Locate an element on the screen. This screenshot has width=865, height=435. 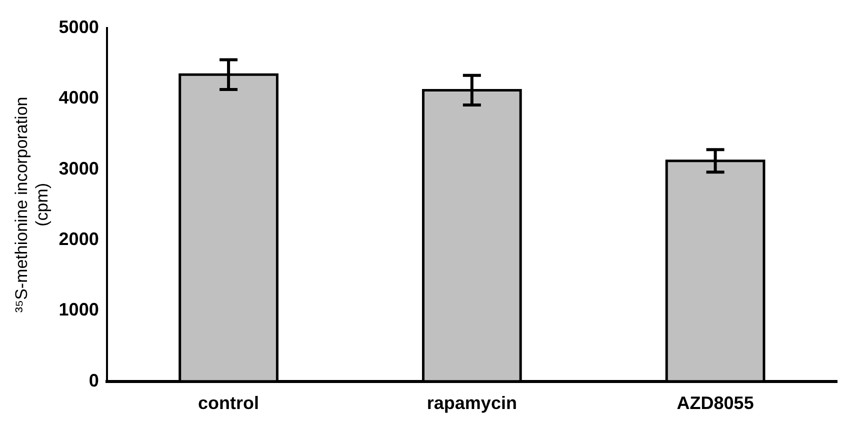
y-tick-label: 5000 is located at coordinates (78, 26).